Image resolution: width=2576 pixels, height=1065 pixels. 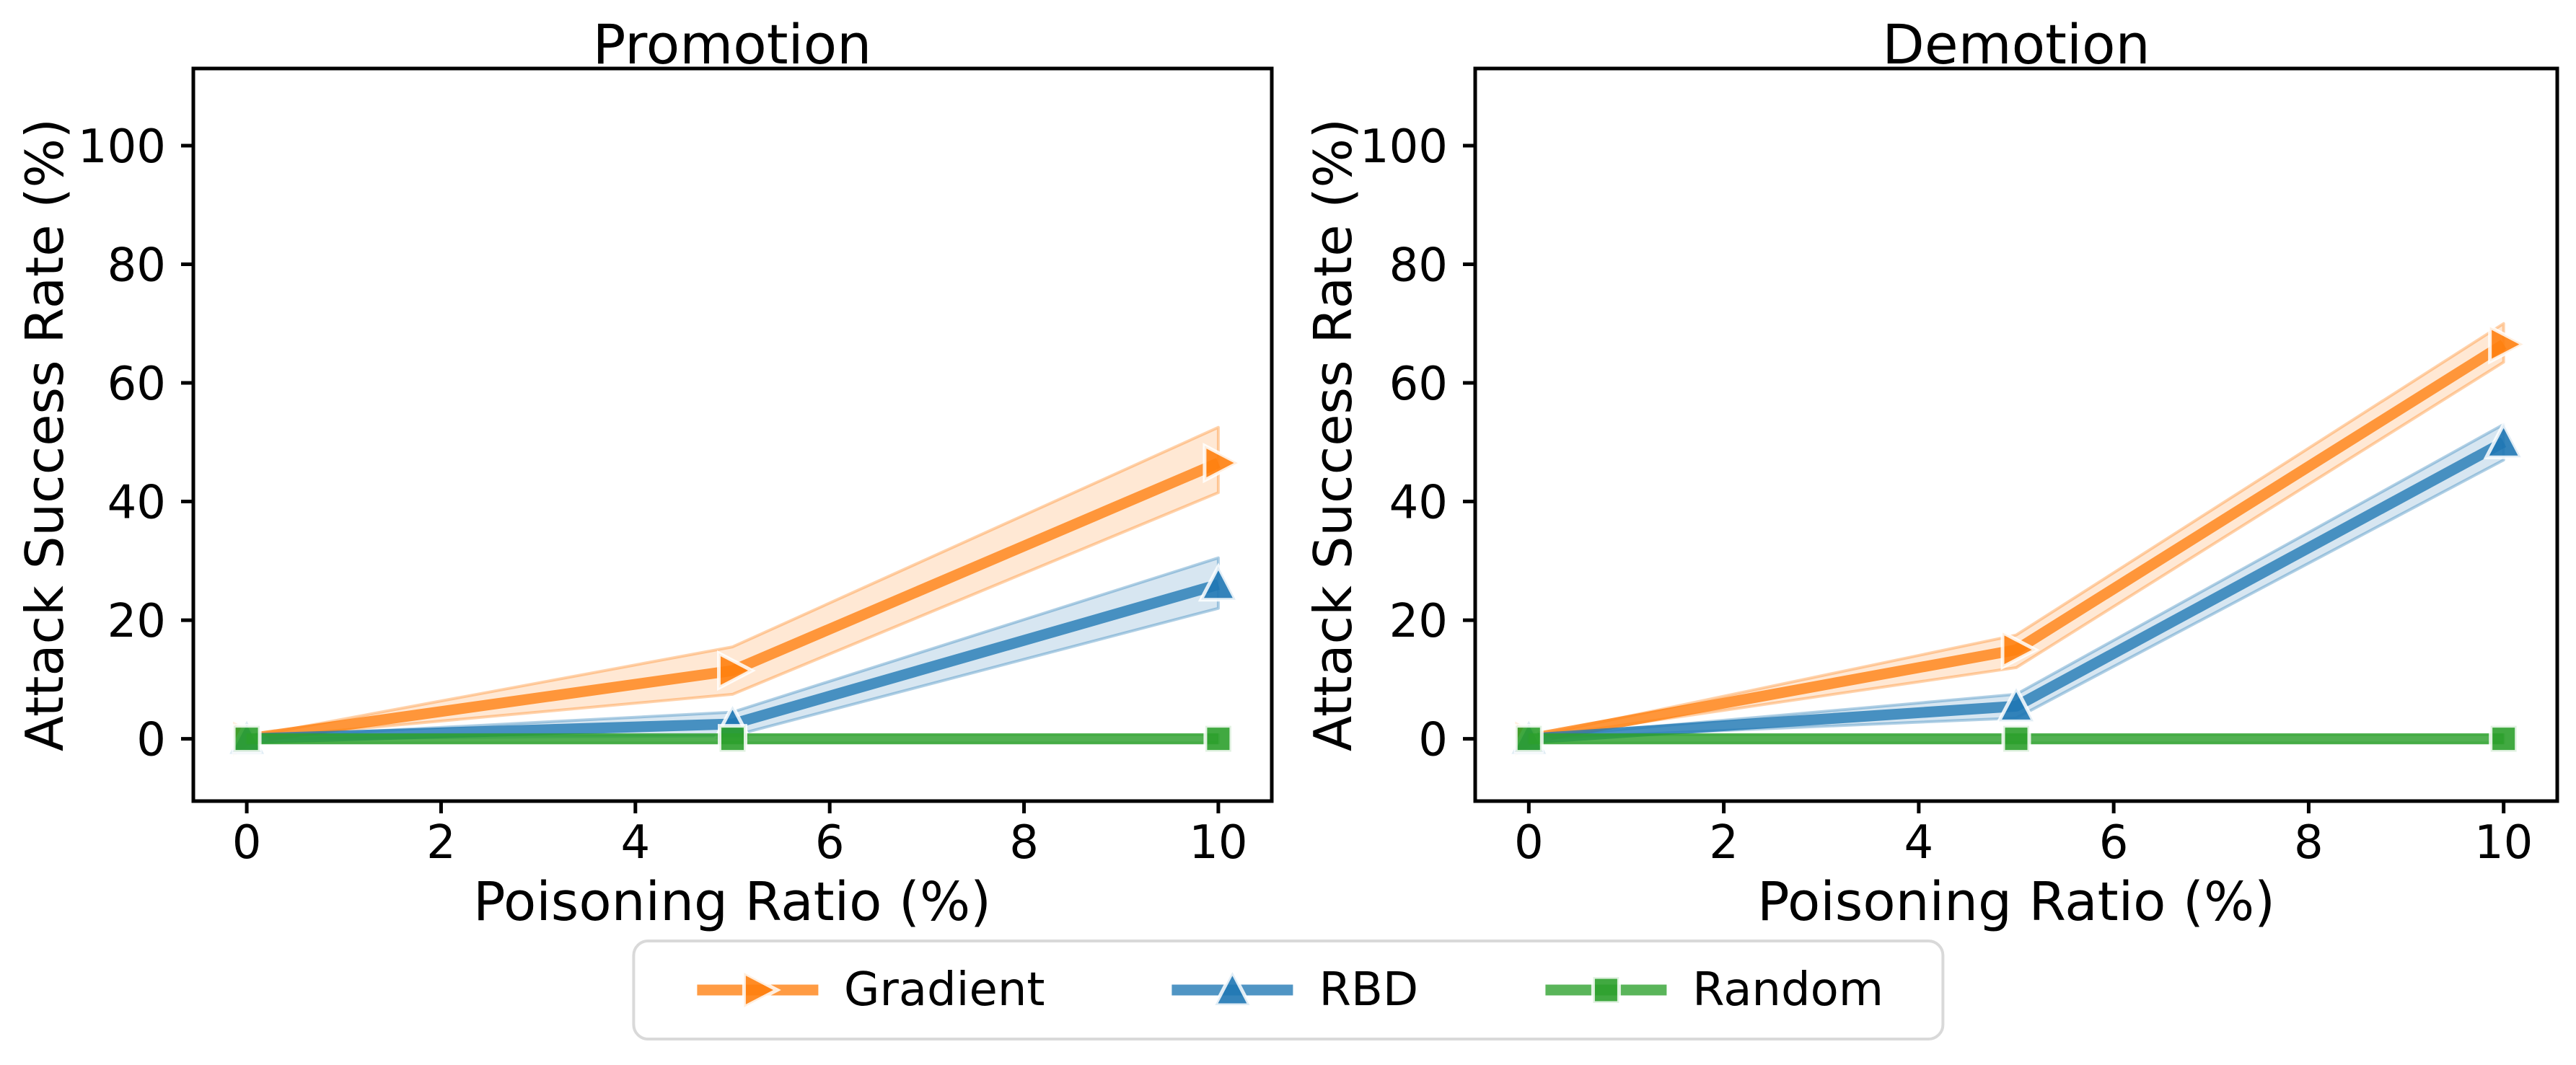 I want to click on y-tick-label-demotion-80: 80, so click(x=1418, y=265).